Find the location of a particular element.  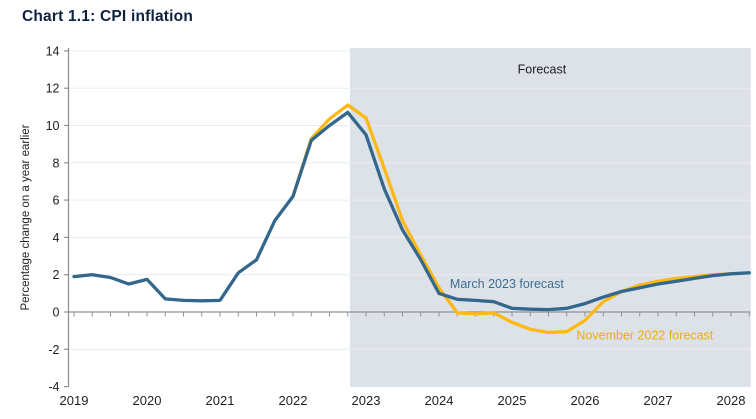

x-tick-label: 2019 is located at coordinates (74, 400).